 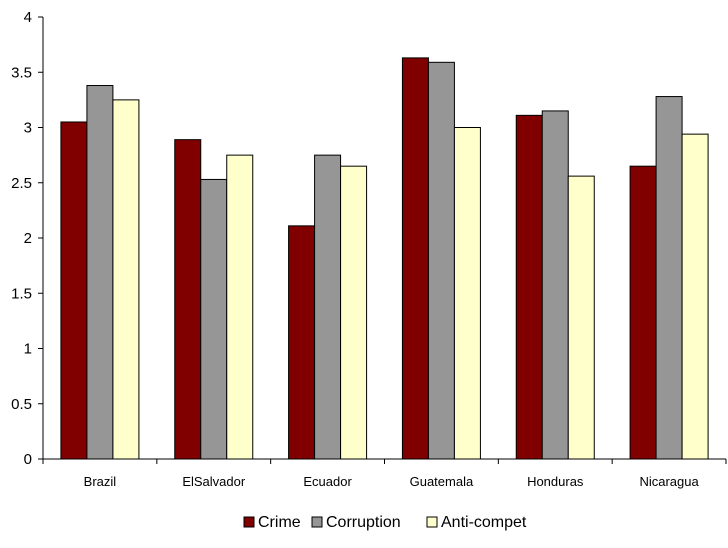 I want to click on bar-anti-compet-guatemala, so click(x=467, y=293).